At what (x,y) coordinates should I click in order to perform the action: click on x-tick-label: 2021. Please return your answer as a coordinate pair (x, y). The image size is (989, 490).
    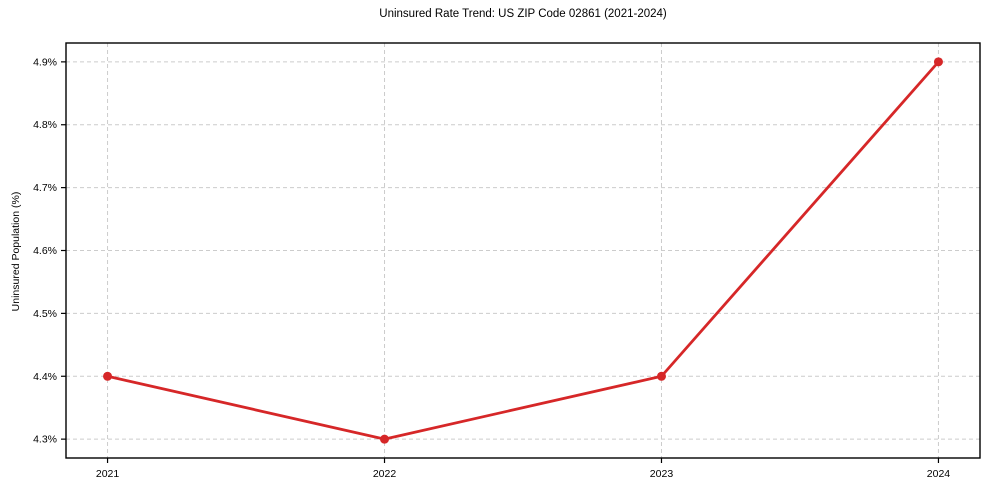
    Looking at the image, I should click on (108, 474).